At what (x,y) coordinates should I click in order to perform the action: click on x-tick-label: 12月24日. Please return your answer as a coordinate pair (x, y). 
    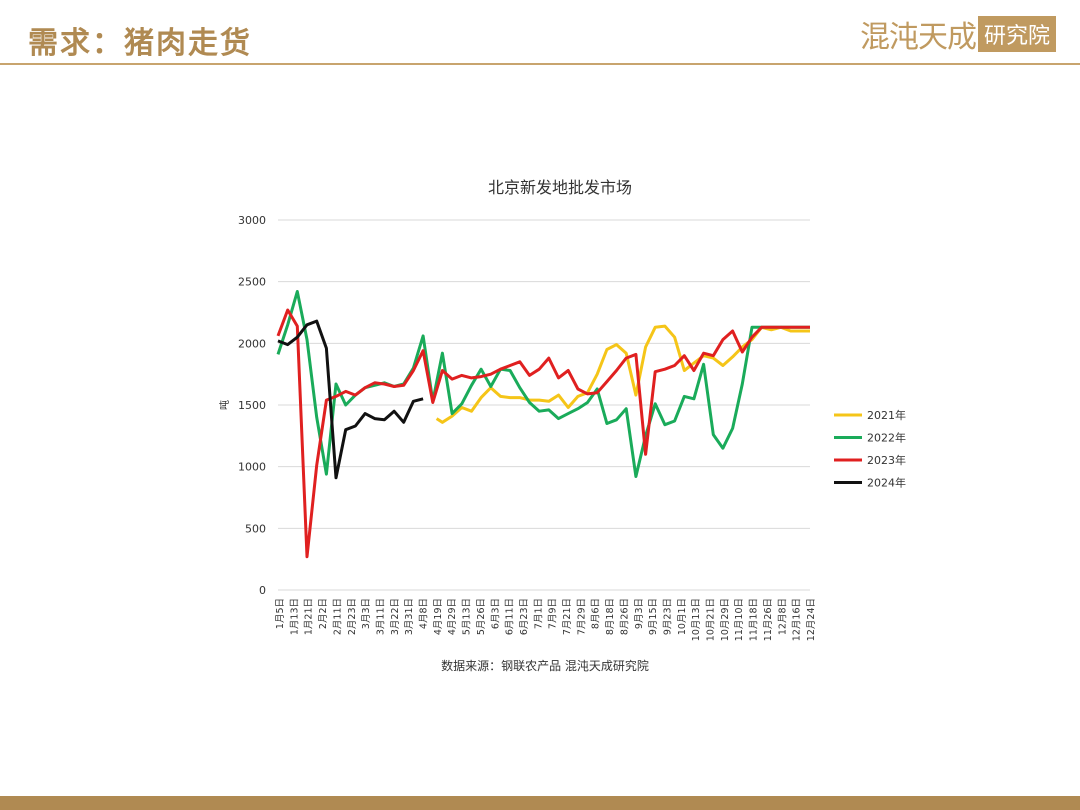
    Looking at the image, I should click on (811, 619).